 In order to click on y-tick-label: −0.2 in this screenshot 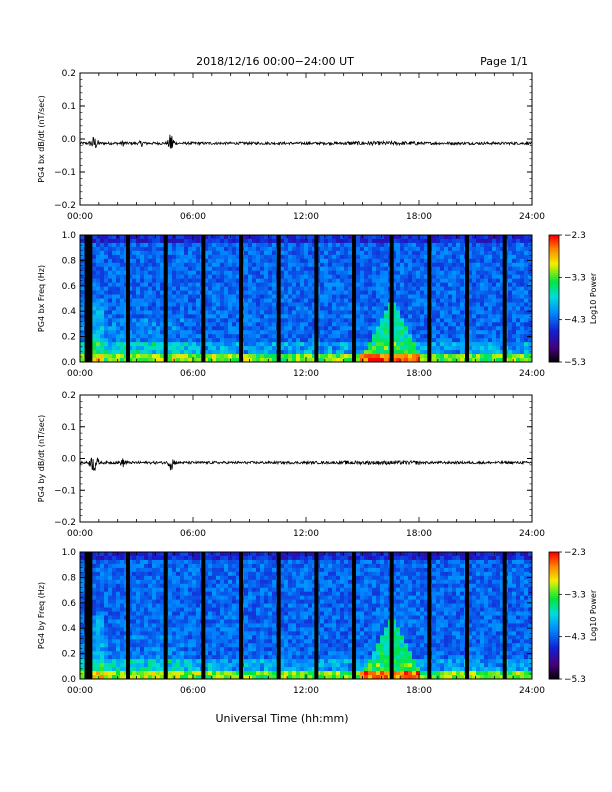, I will do `click(65, 523)`.